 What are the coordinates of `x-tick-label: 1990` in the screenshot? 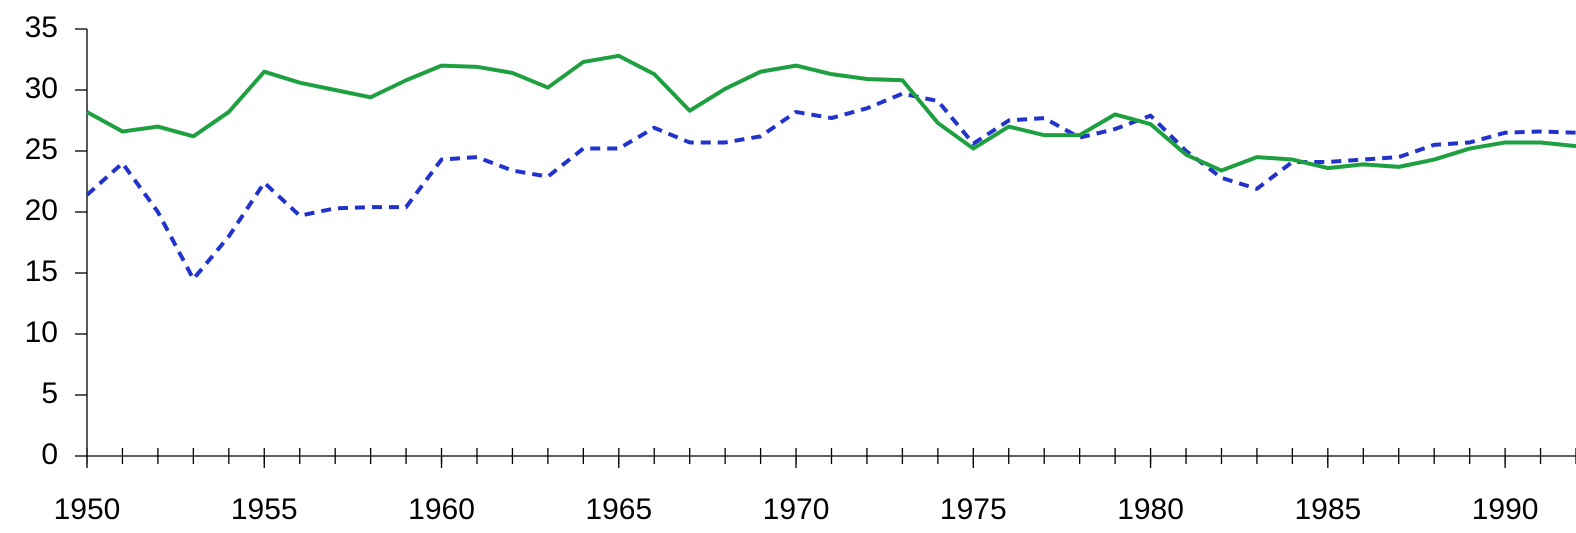 It's located at (1505, 509).